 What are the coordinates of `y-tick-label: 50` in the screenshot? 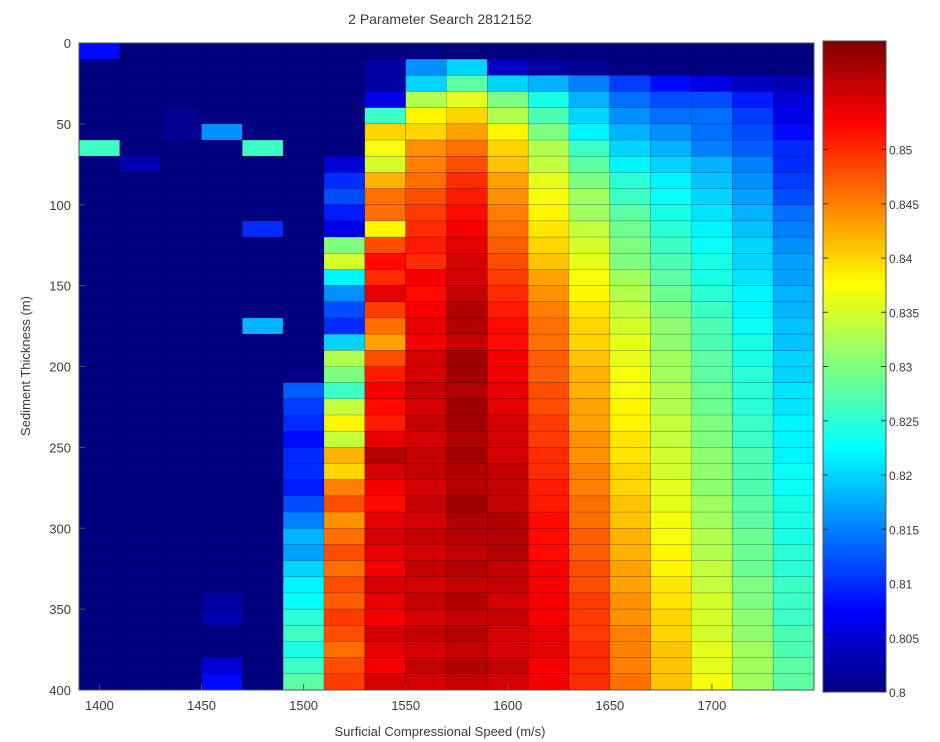 It's located at (64, 124).